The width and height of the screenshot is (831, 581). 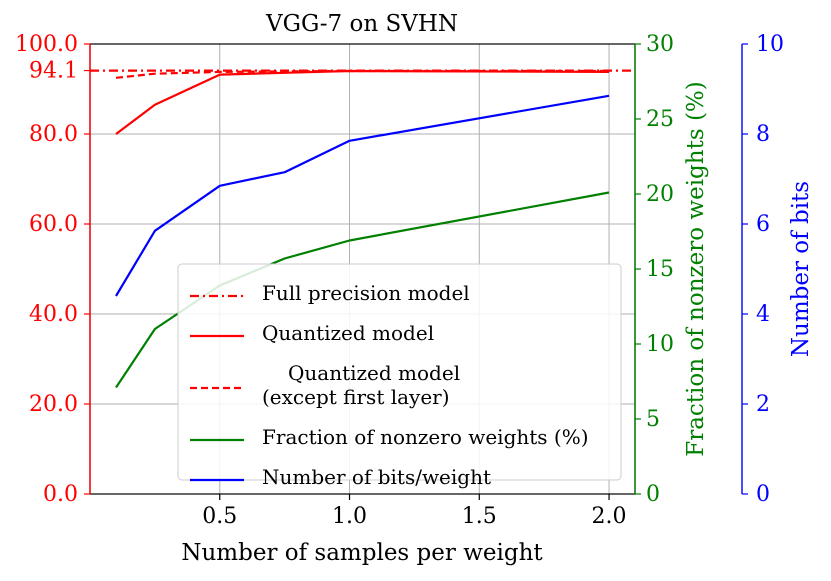 What do you see at coordinates (763, 134) in the screenshot?
I see `far-right-tick-label: 8` at bounding box center [763, 134].